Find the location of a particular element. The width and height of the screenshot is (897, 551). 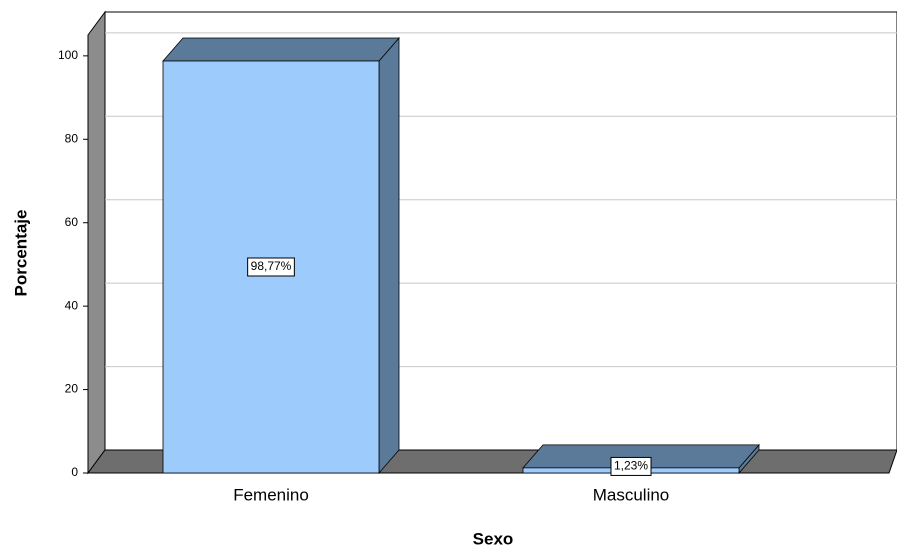

value-label: 98,77% is located at coordinates (271, 266).